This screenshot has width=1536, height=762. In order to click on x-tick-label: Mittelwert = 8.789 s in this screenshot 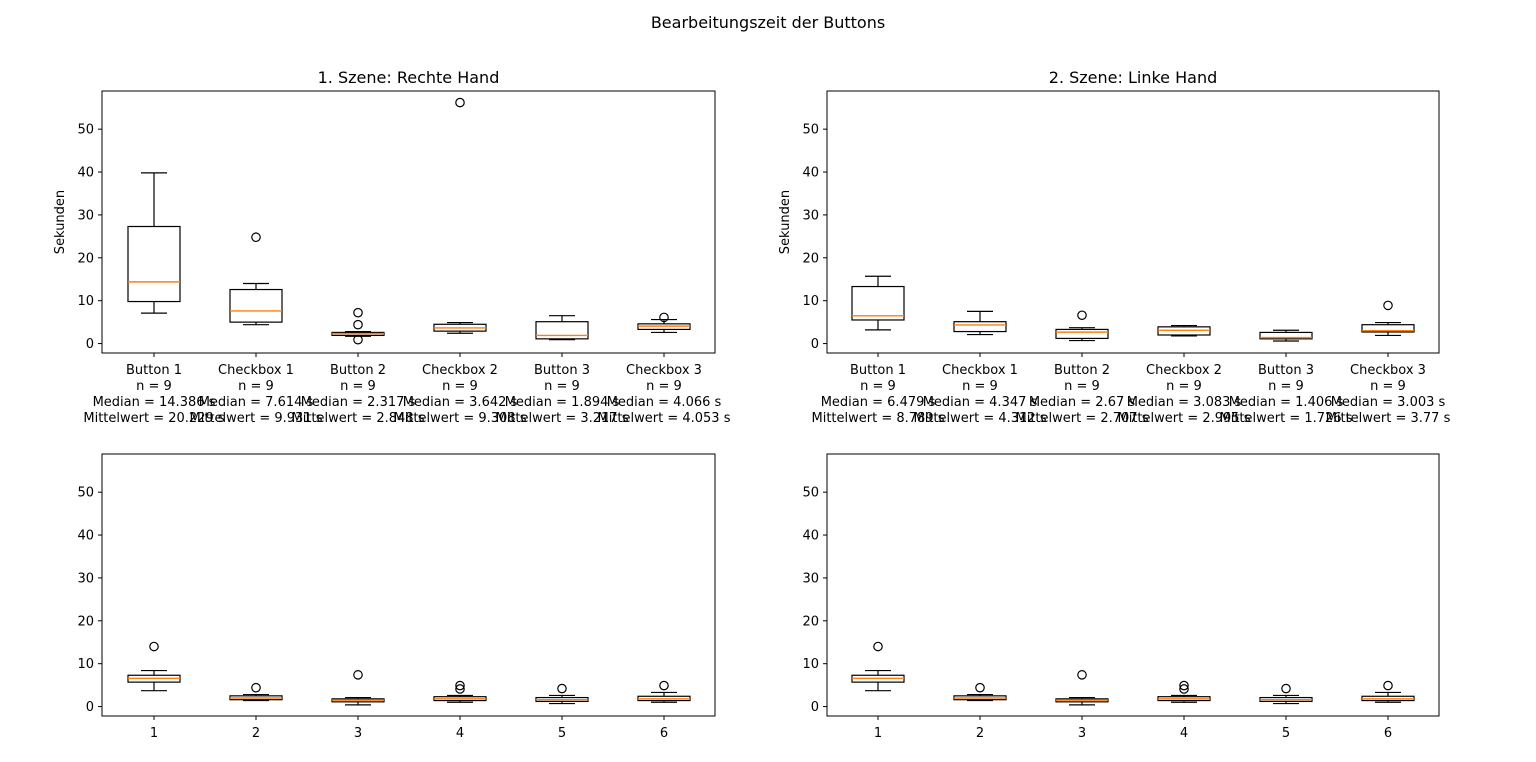, I will do `click(878, 418)`.